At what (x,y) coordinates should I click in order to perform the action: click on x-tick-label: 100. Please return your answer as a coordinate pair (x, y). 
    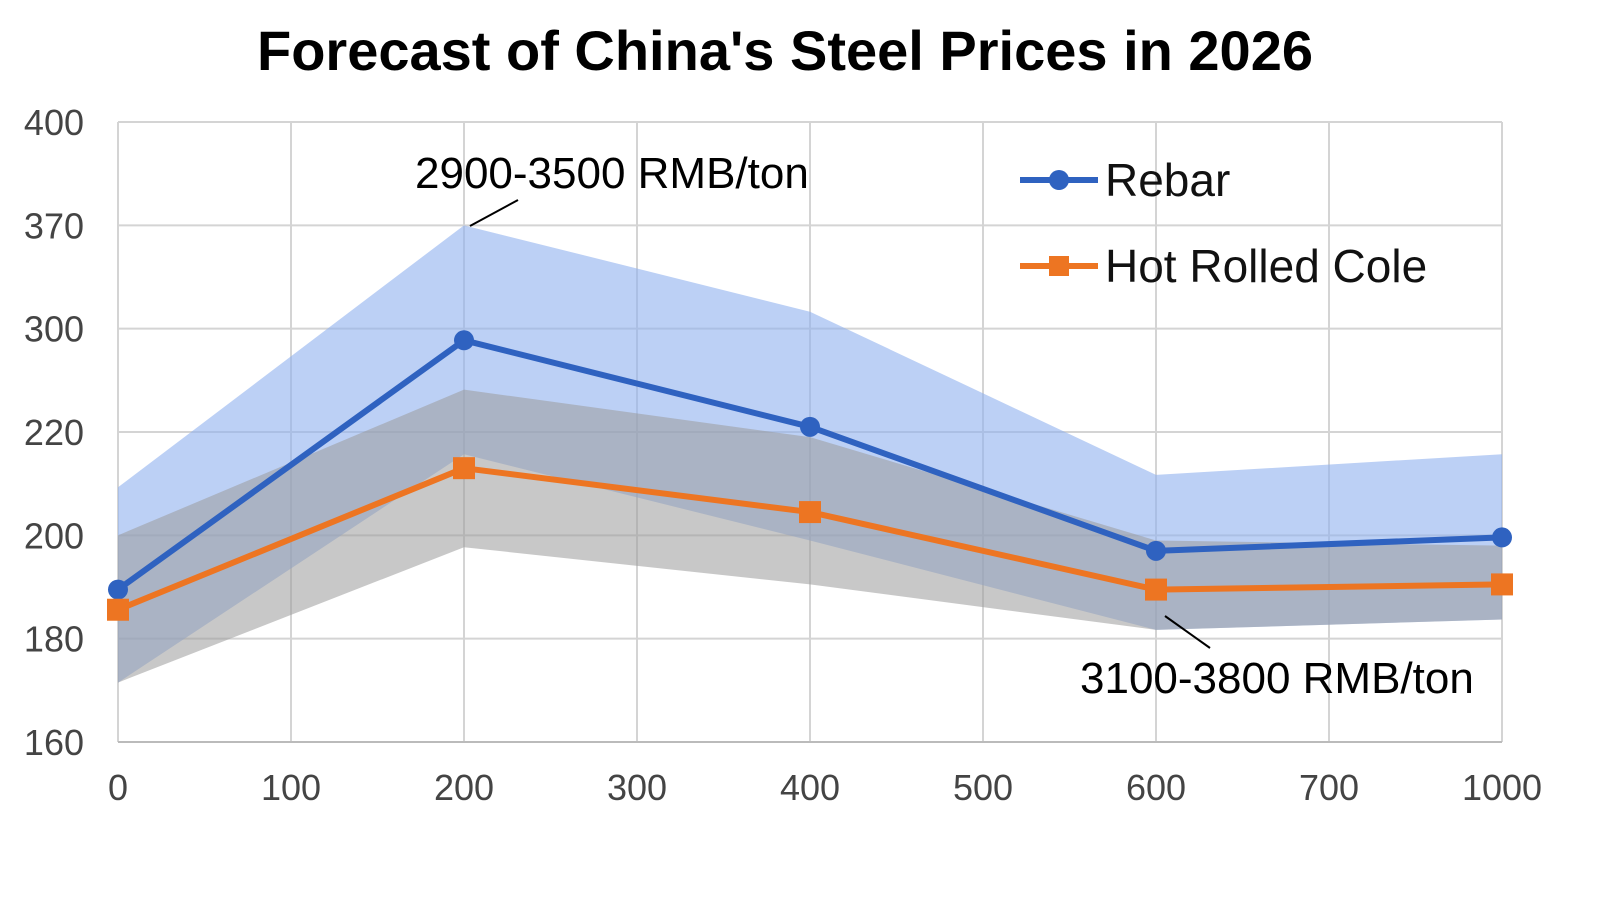
    Looking at the image, I should click on (291, 787).